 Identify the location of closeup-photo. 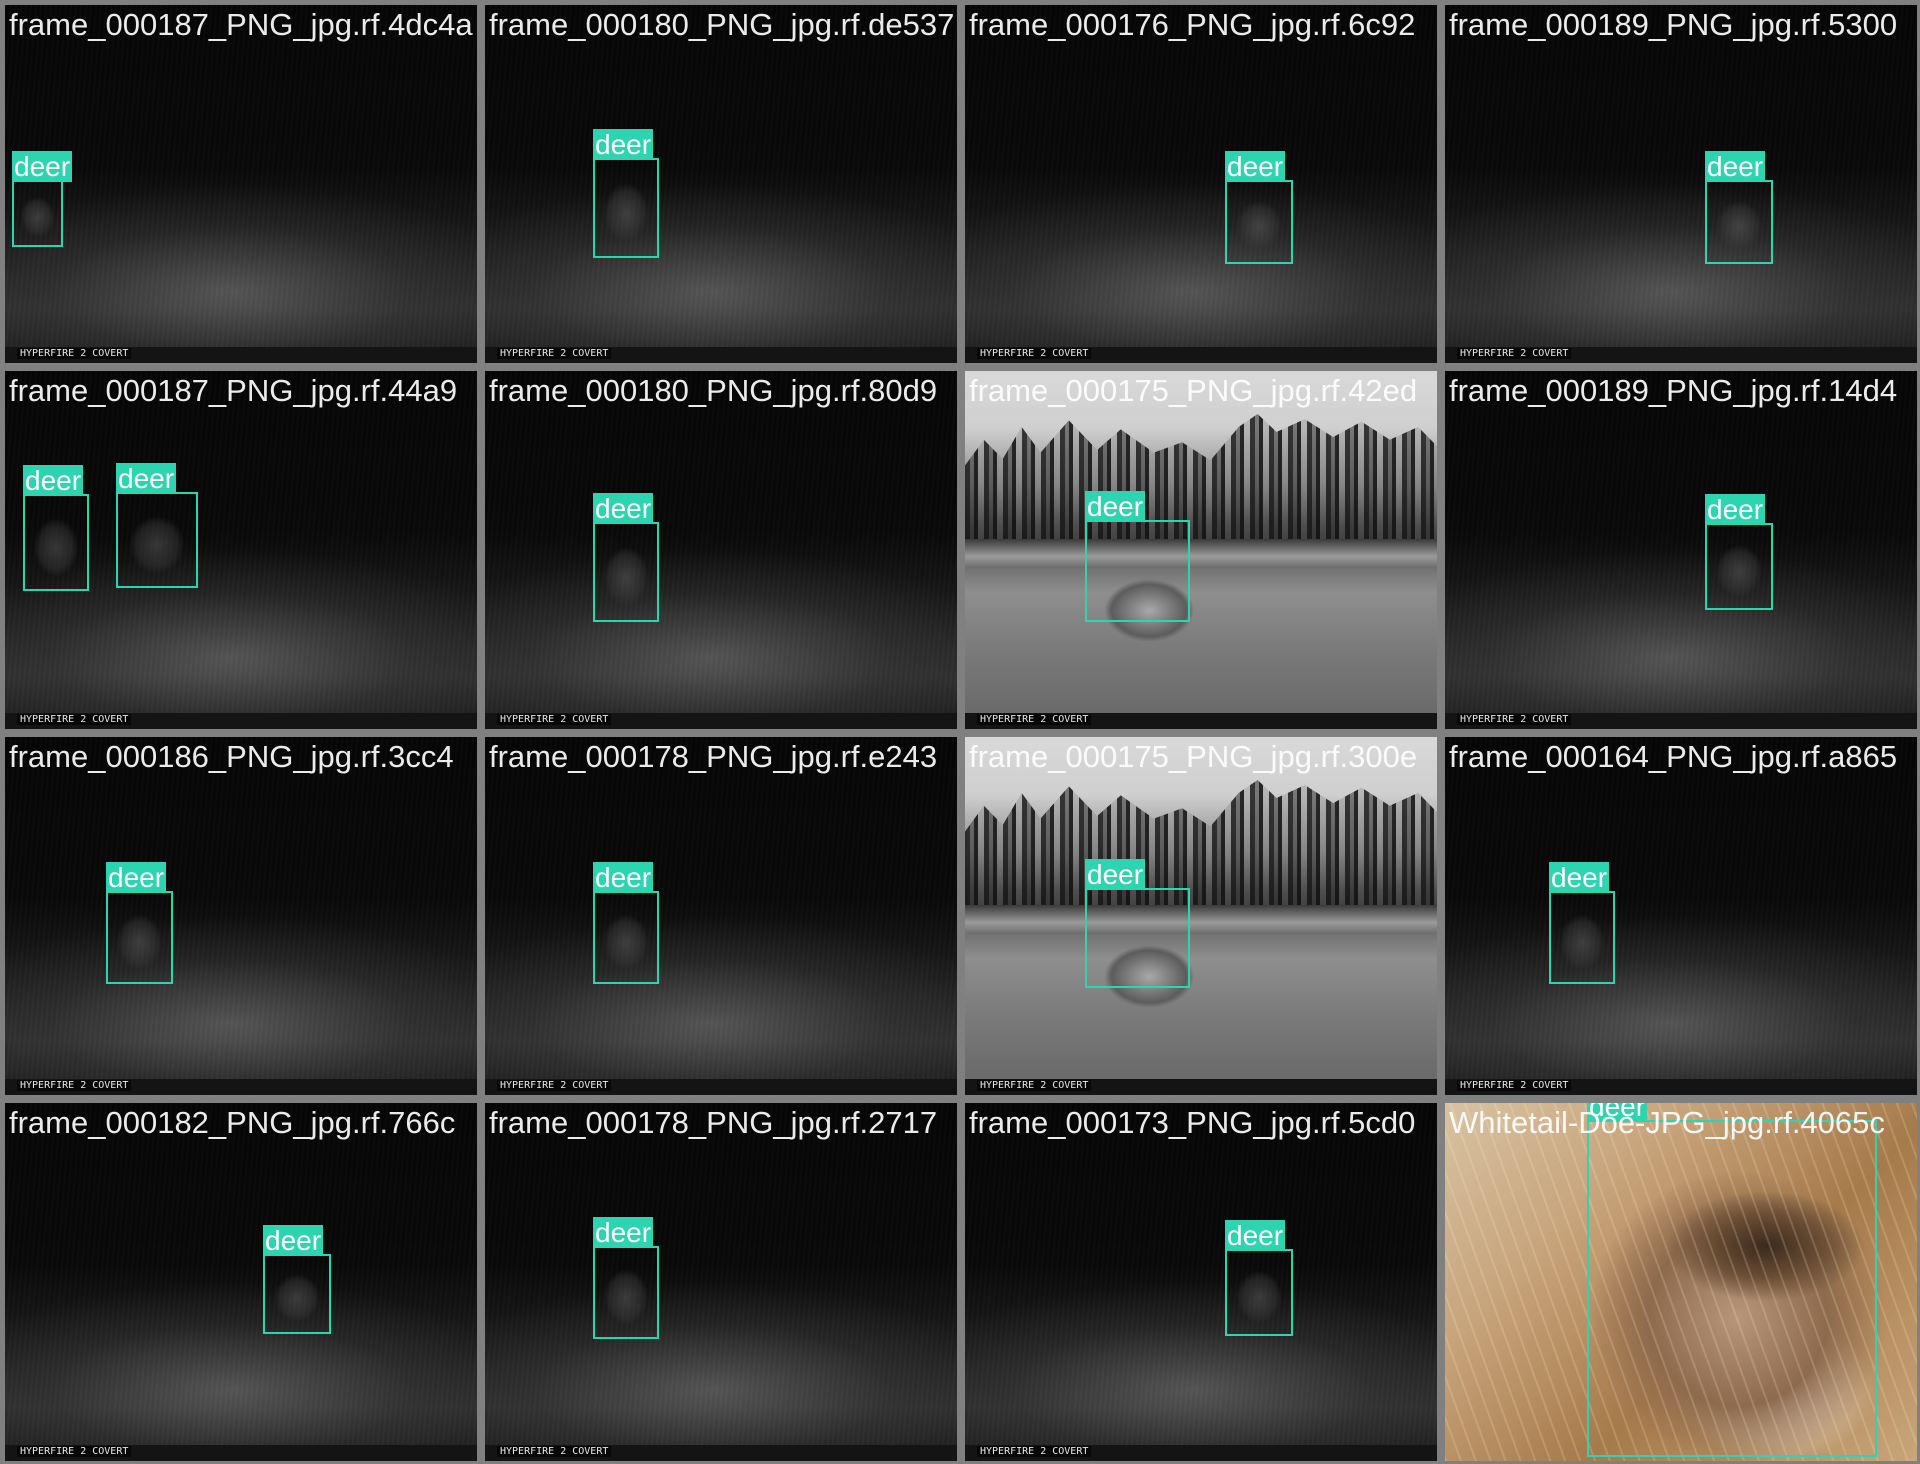
(1681, 1282).